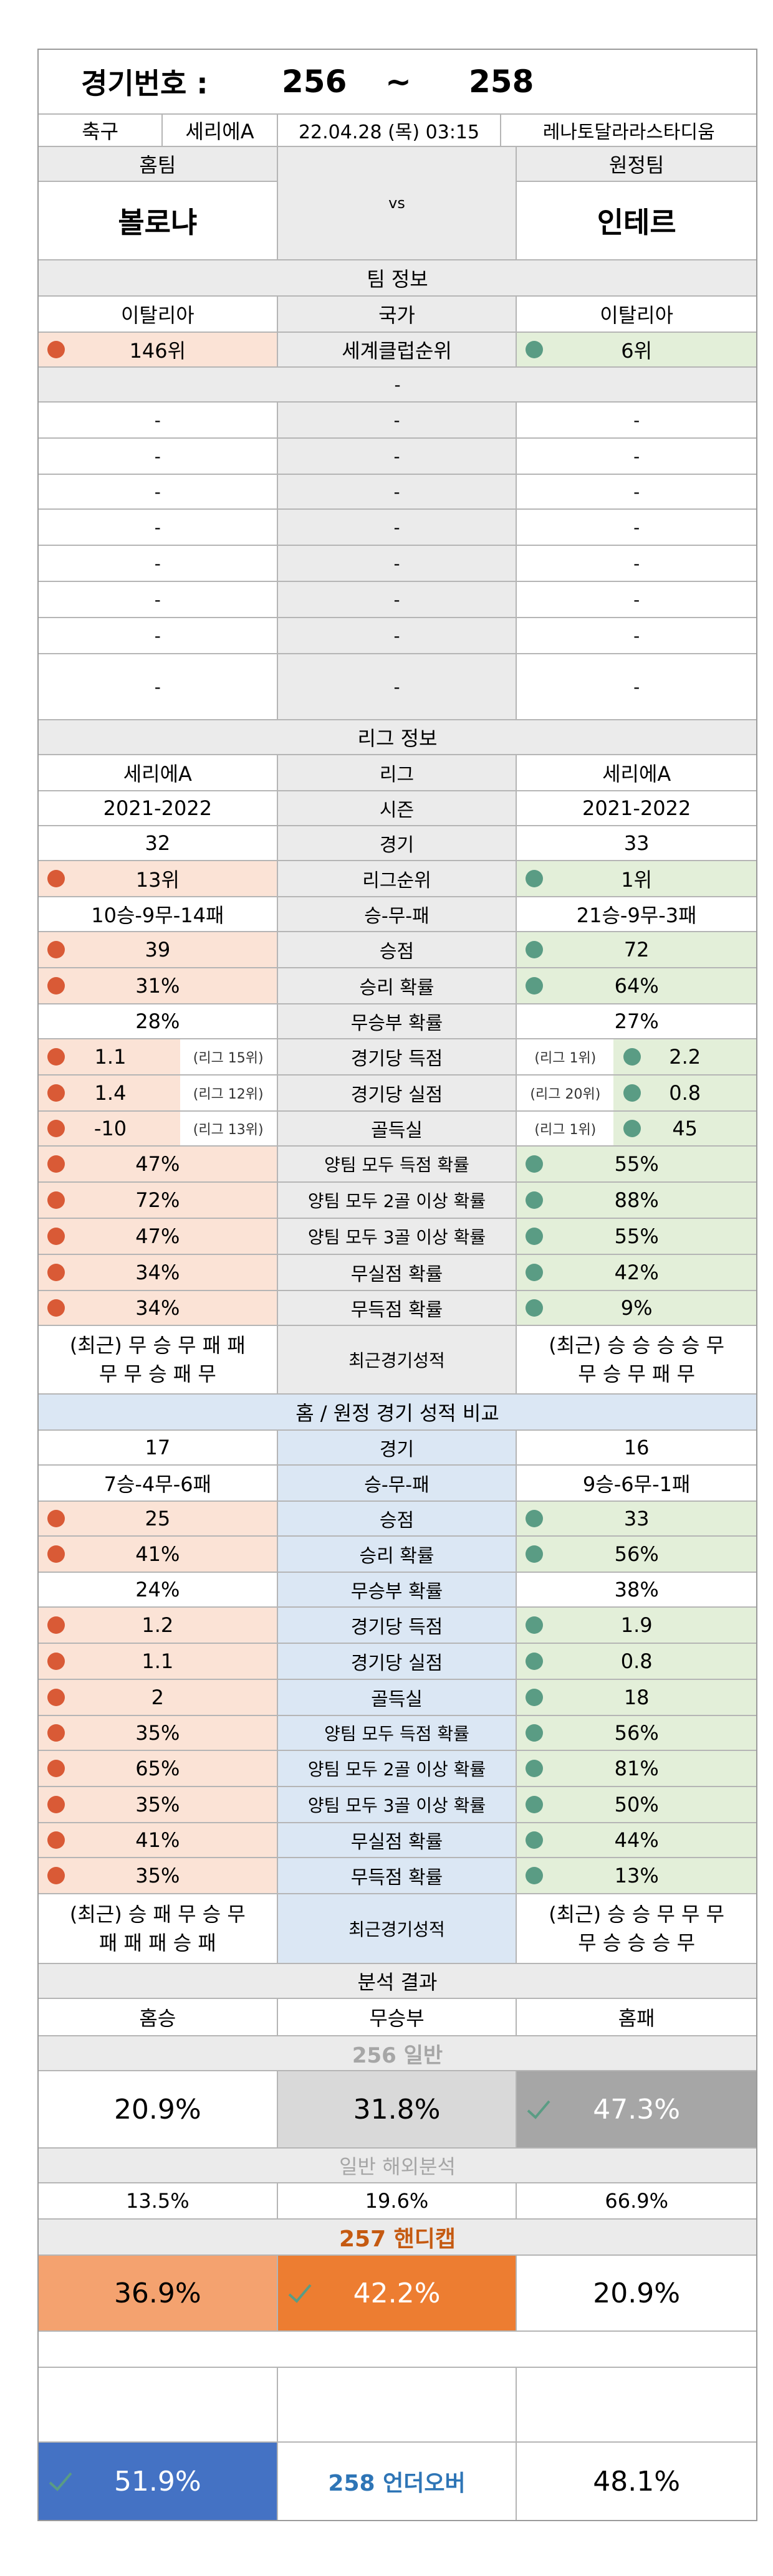 The width and height of the screenshot is (773, 2576). I want to click on home-stat-value: 1.2, so click(158, 1625).